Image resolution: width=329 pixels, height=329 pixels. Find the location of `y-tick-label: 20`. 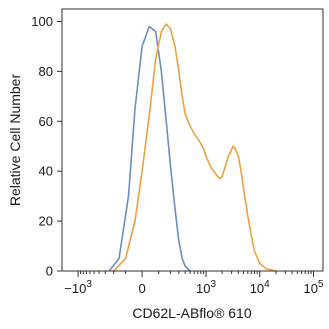

y-tick-label: 20 is located at coordinates (46, 221).